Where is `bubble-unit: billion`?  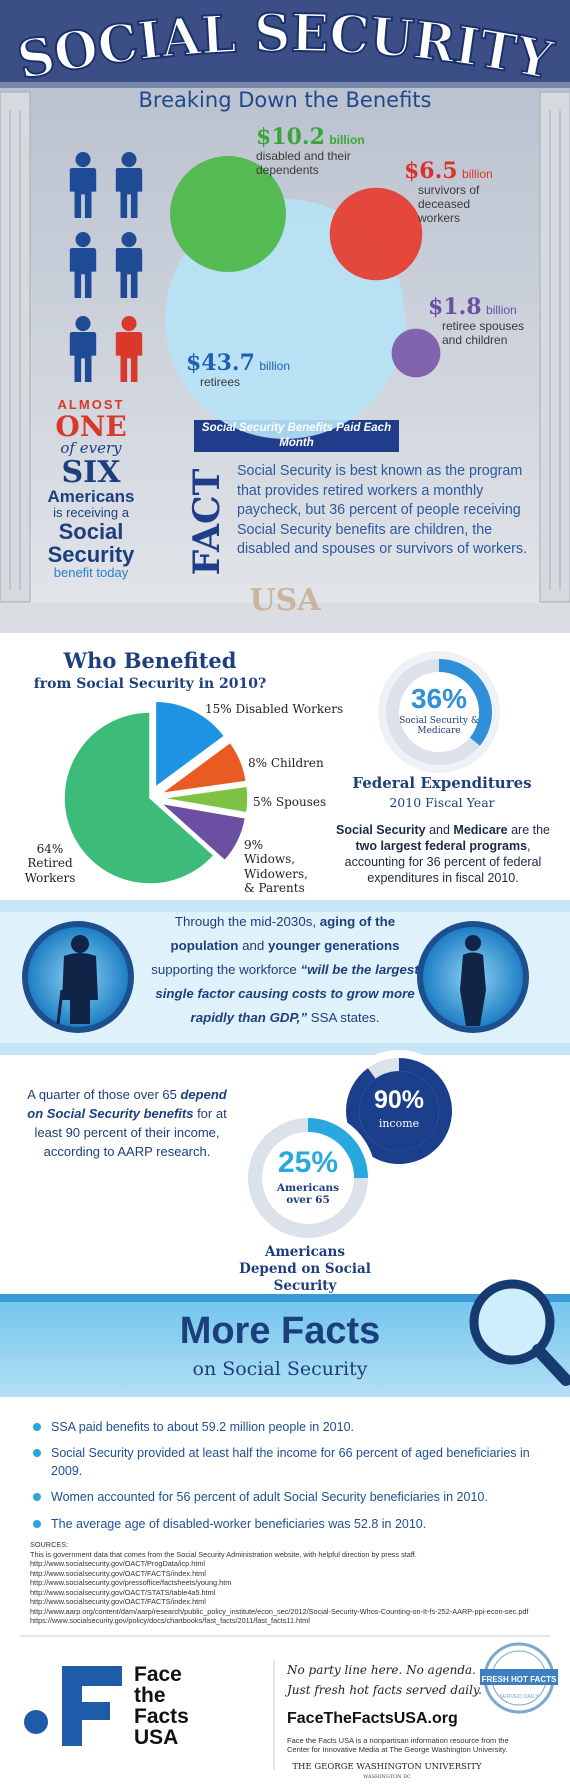
bubble-unit: billion is located at coordinates (275, 366).